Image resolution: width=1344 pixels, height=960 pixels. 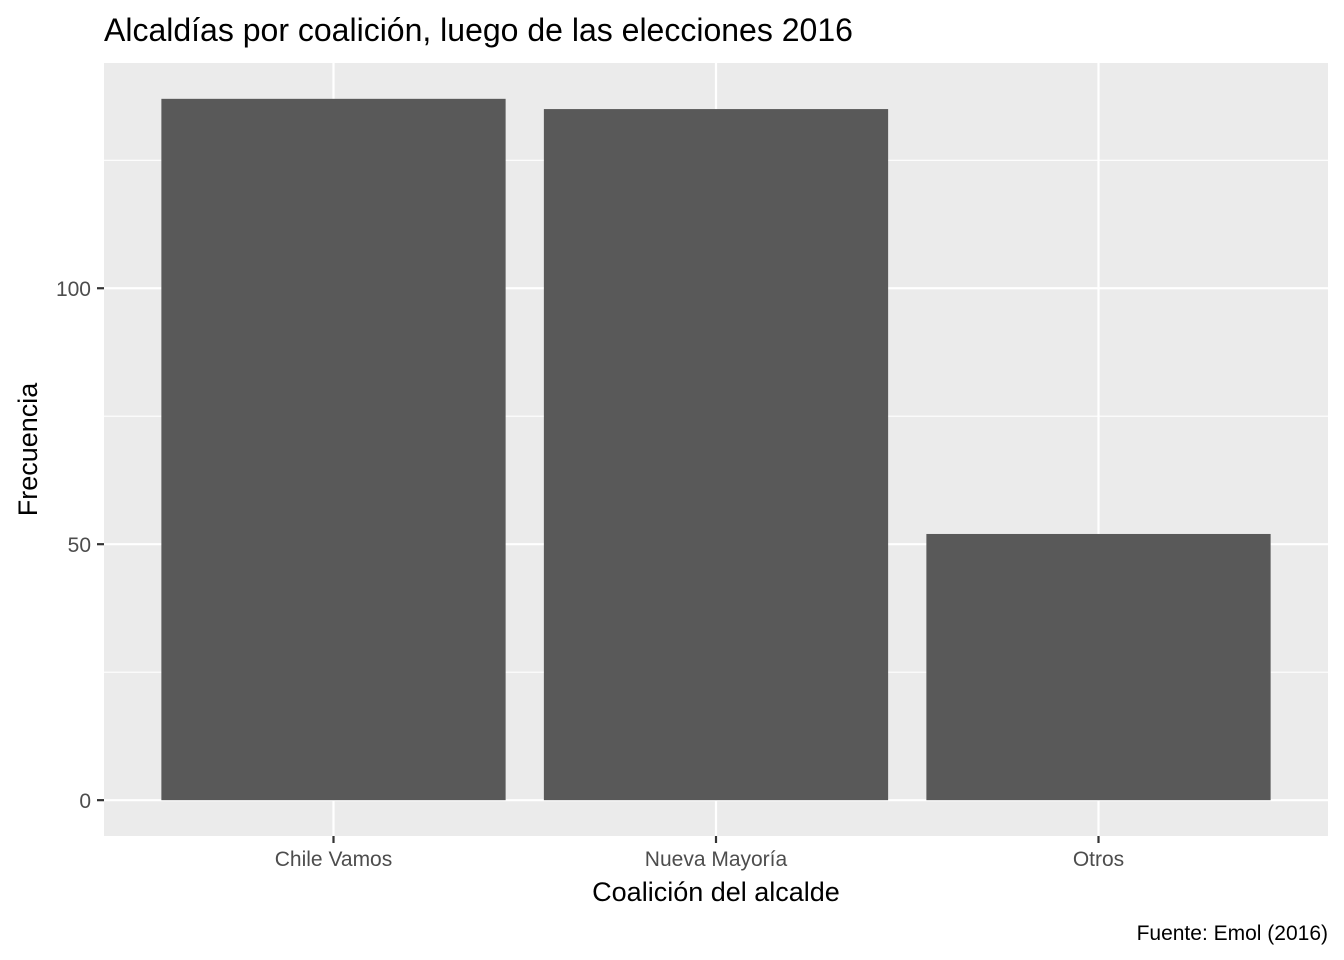 What do you see at coordinates (28, 449) in the screenshot?
I see `y-axis-title: Frecuencia` at bounding box center [28, 449].